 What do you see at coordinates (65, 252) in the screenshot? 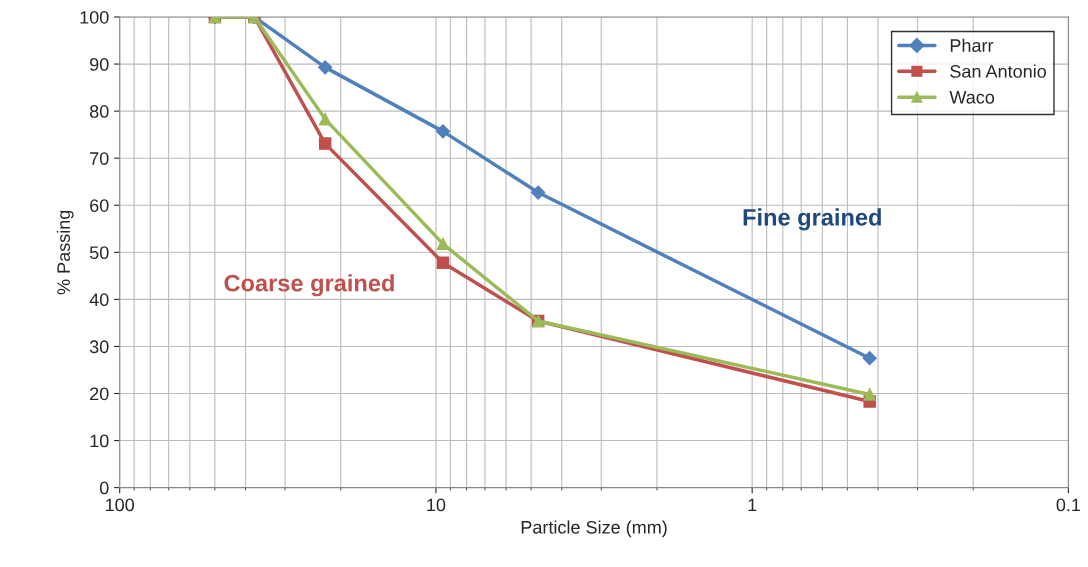
I see `y-axis-title: % Passing` at bounding box center [65, 252].